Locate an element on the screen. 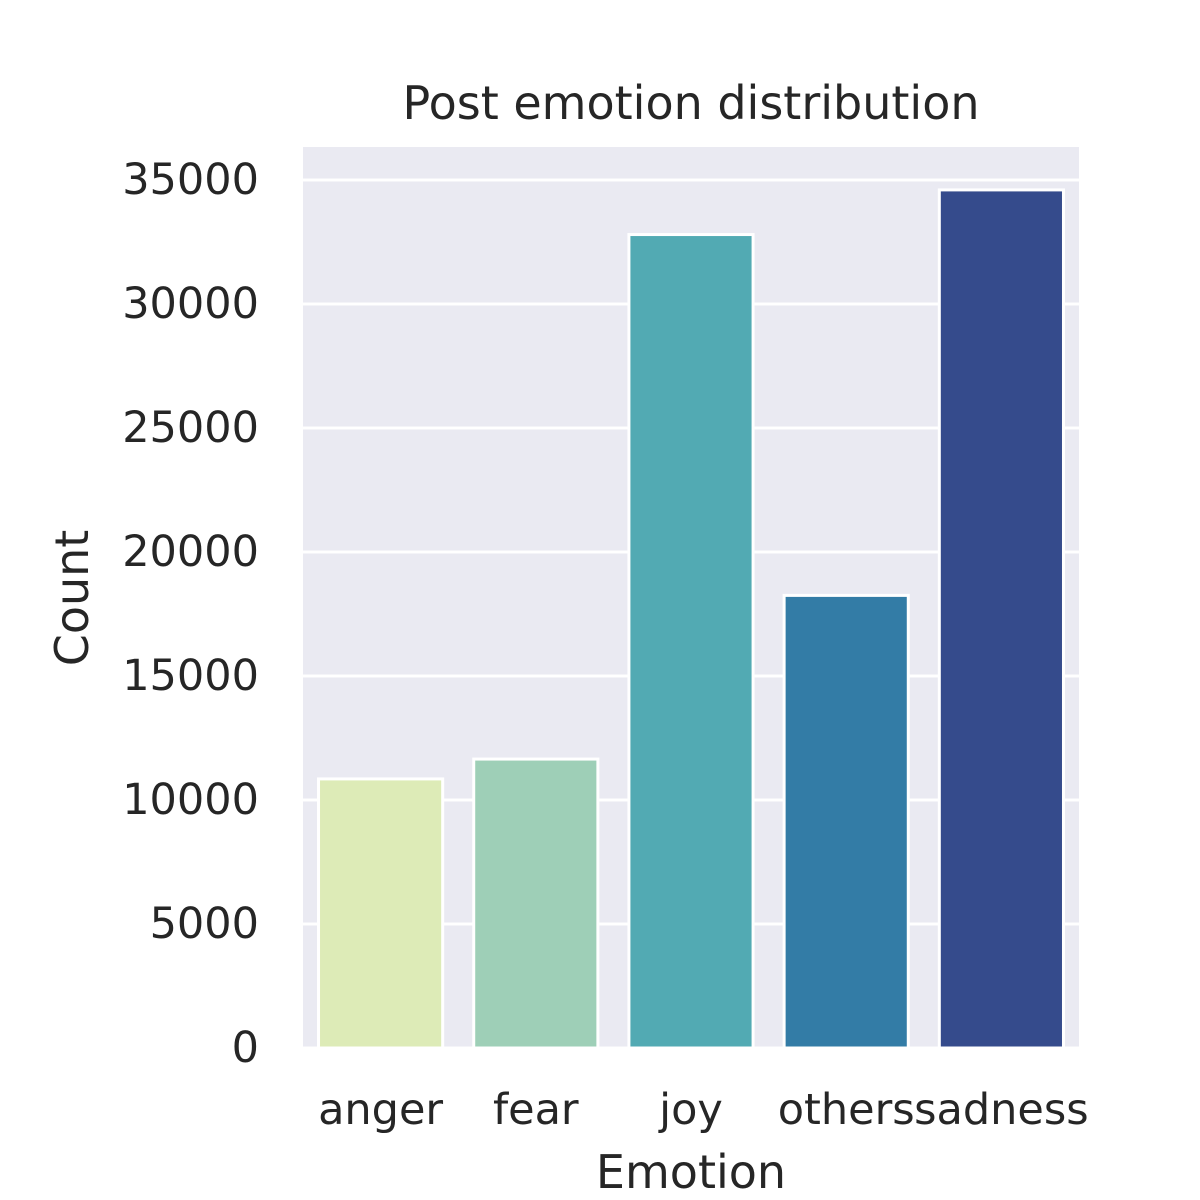  y-tick-label: 15000 is located at coordinates (190, 676).